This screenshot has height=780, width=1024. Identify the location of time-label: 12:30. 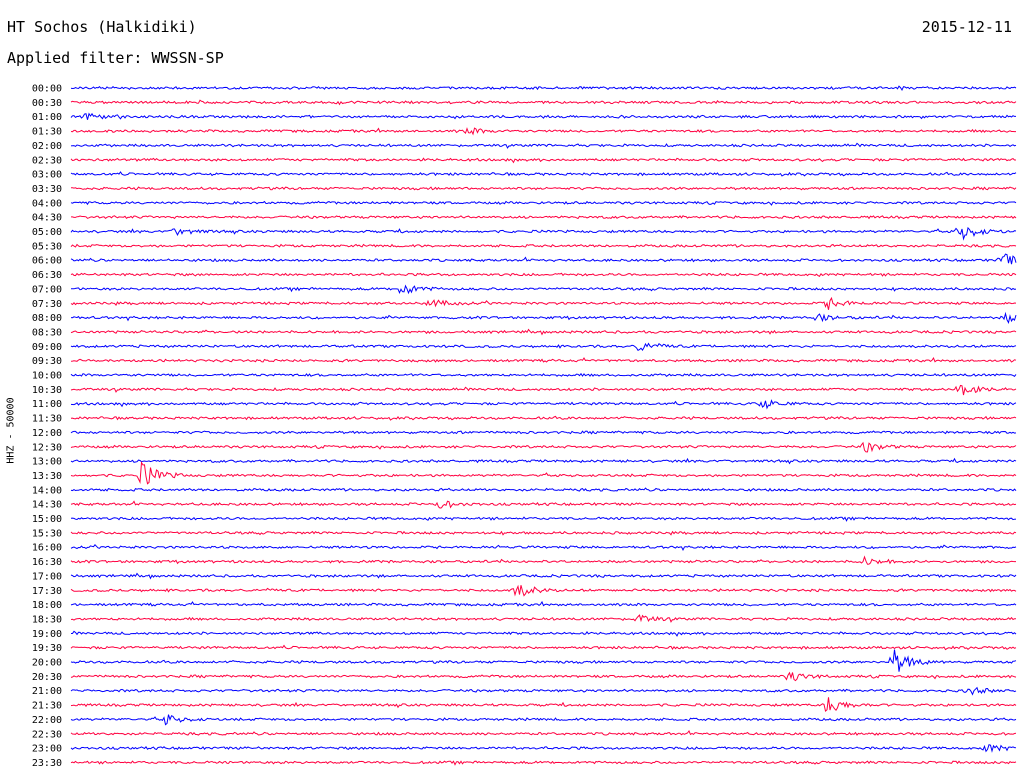
(47, 447).